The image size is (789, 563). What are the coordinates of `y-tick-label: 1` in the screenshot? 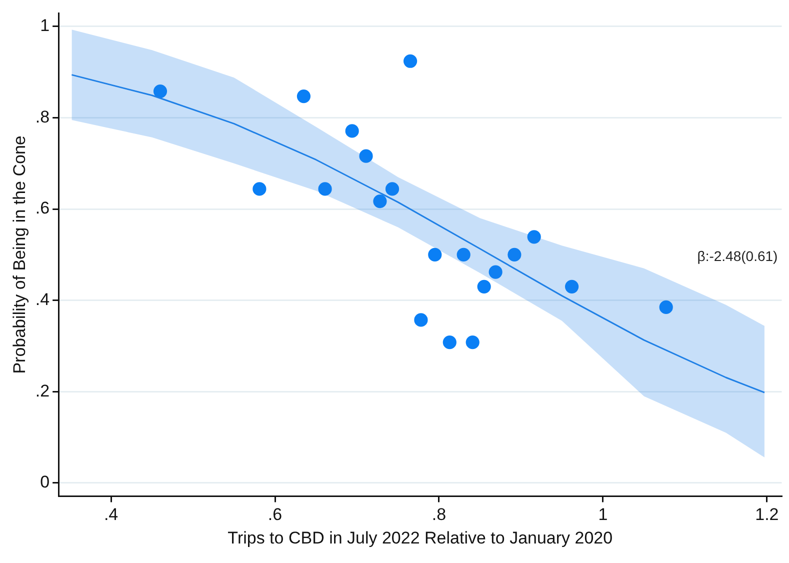 It's located at (45, 26).